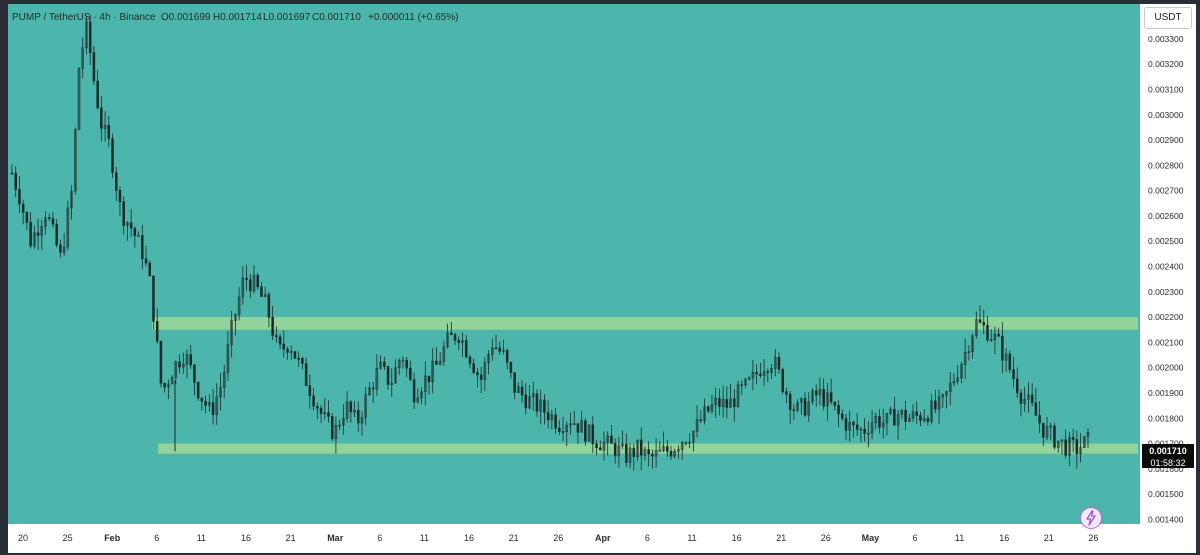 Image resolution: width=1200 pixels, height=555 pixels. I want to click on y-tick-label: 0.001900, so click(1166, 393).